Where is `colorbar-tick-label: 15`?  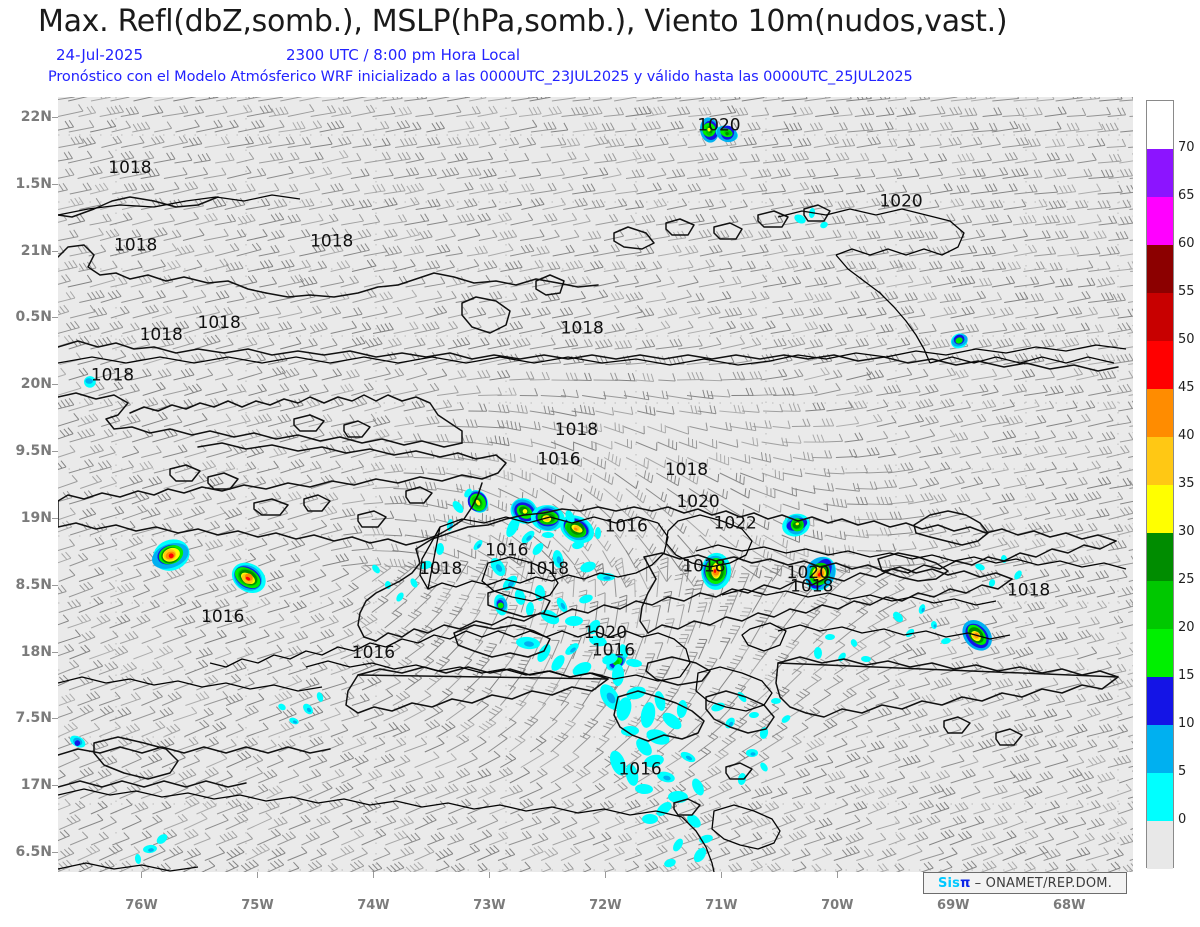 colorbar-tick-label: 15 is located at coordinates (1186, 675).